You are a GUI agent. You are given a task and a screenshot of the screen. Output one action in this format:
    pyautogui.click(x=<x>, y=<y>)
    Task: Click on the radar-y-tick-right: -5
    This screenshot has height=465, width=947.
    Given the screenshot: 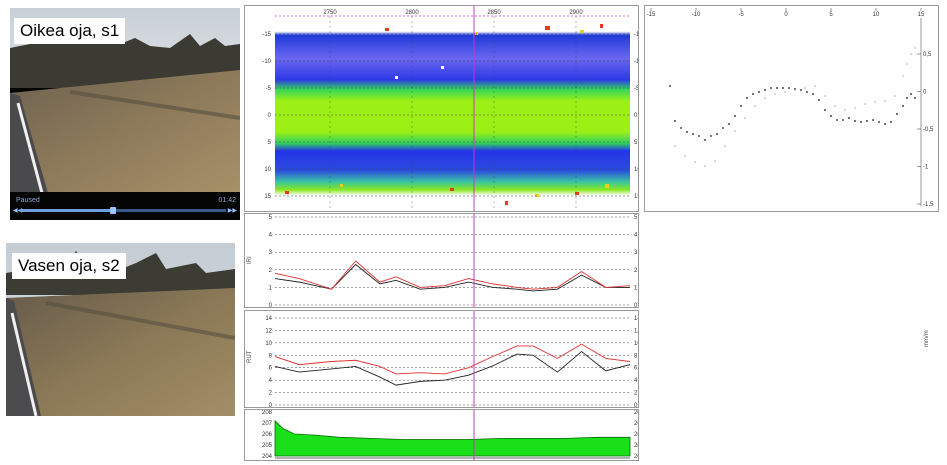 What is the action you would take?
    pyautogui.click(x=636, y=89)
    